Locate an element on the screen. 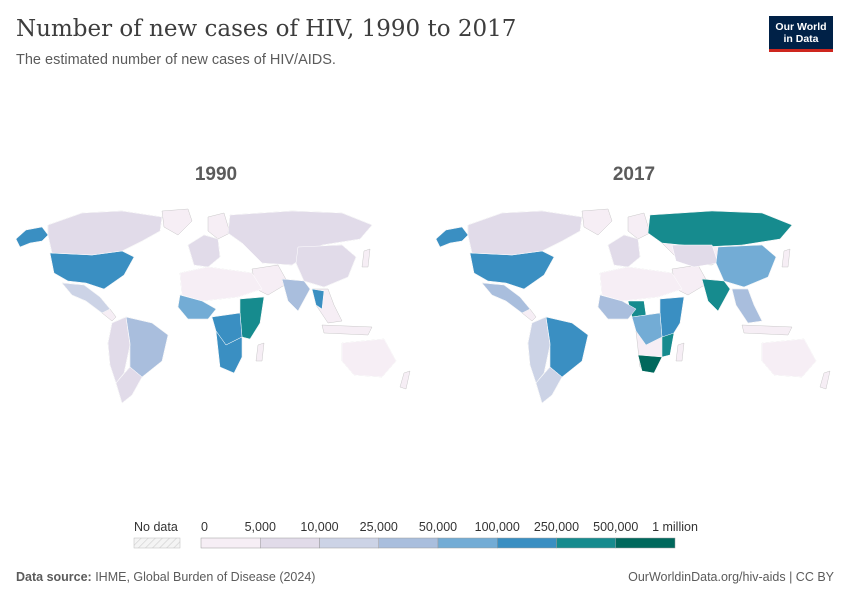  region-2017-mozambique is located at coordinates (668, 345).